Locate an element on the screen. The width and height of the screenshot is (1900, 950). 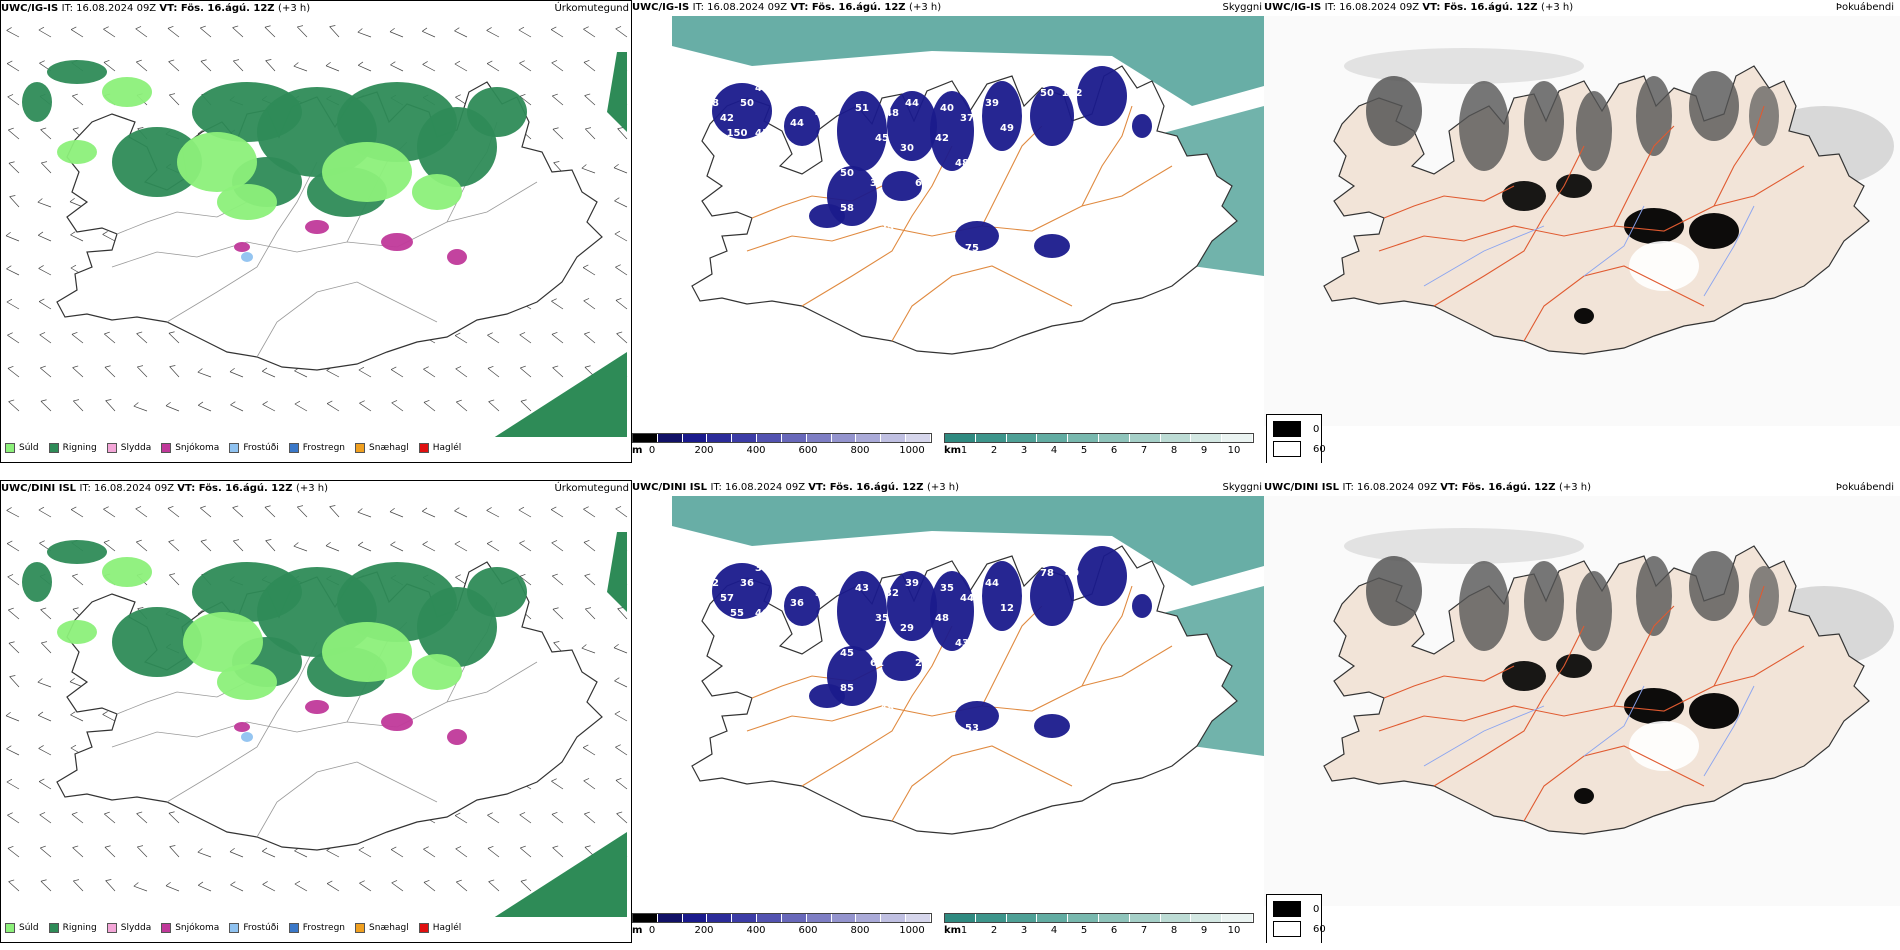
cloud-base-value: 131 is located at coordinates (1132, 213).